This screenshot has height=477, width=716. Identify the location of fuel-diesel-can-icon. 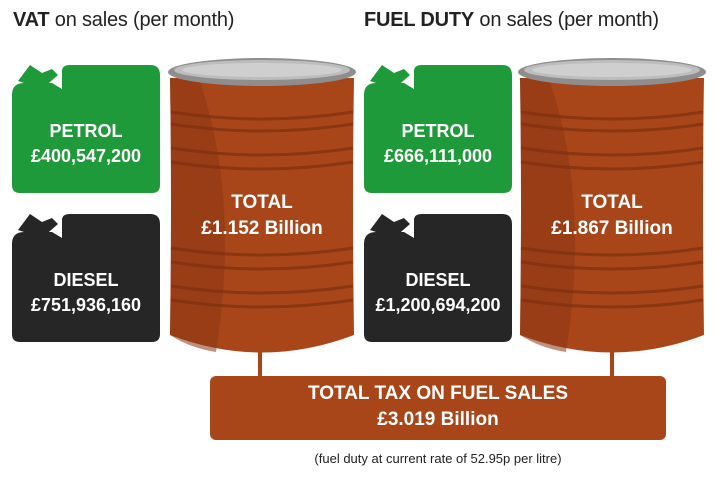
(438, 278).